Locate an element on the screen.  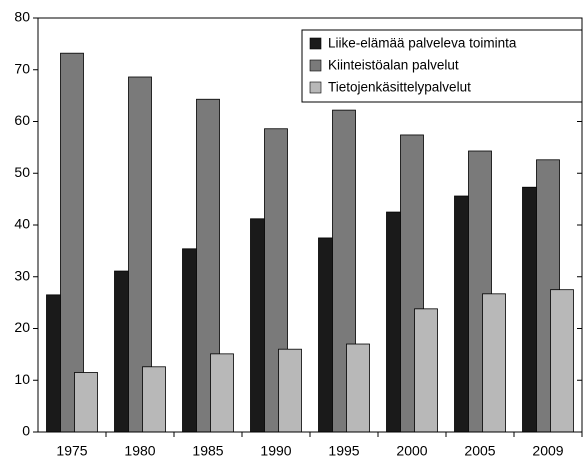
x-tick-label: 2005 is located at coordinates (479, 451).